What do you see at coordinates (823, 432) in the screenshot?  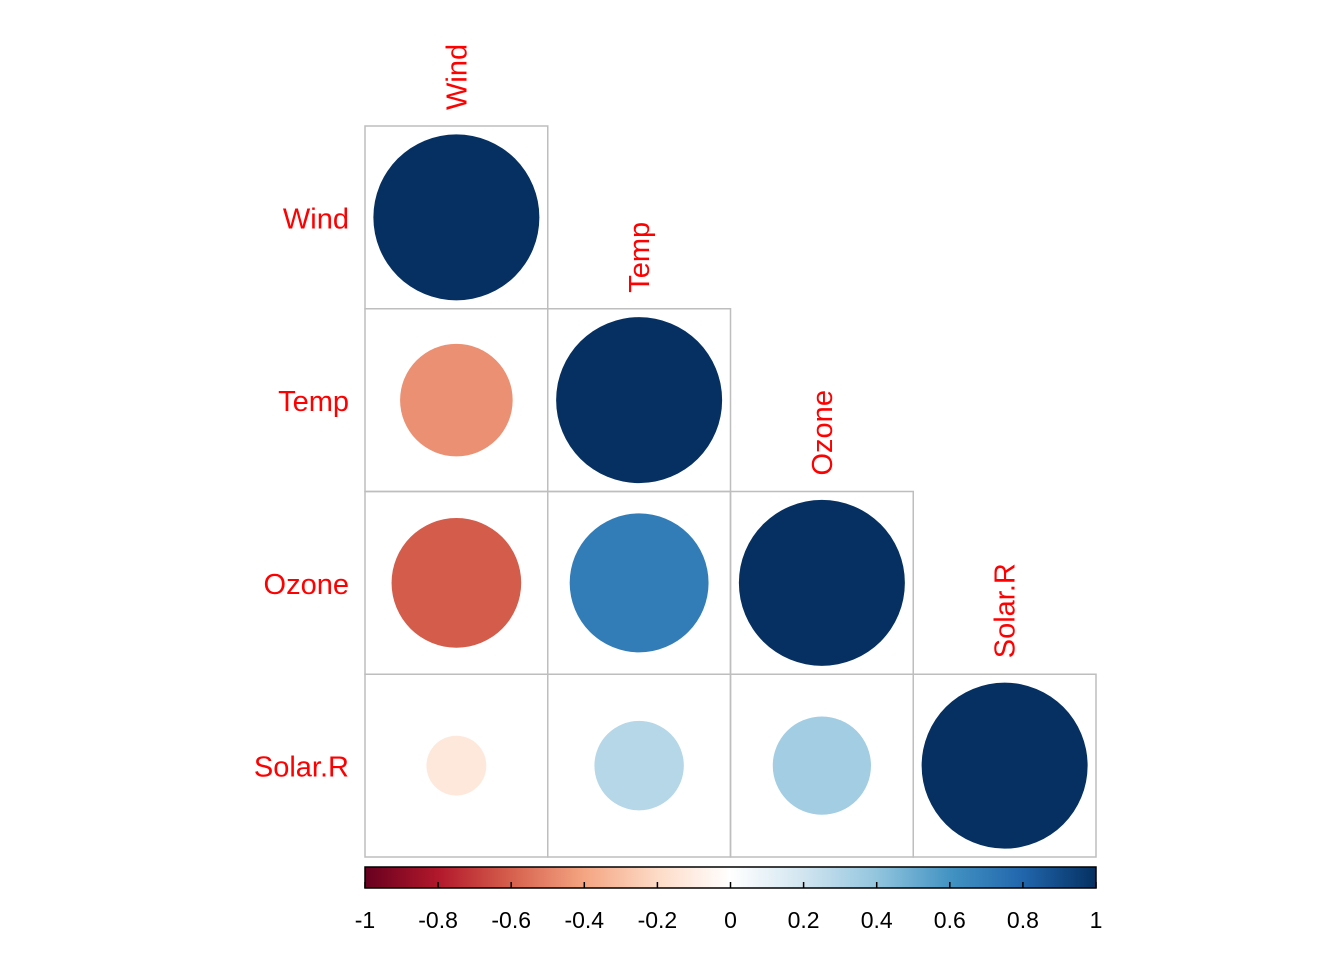 I see `column-label-ozone: Ozone` at bounding box center [823, 432].